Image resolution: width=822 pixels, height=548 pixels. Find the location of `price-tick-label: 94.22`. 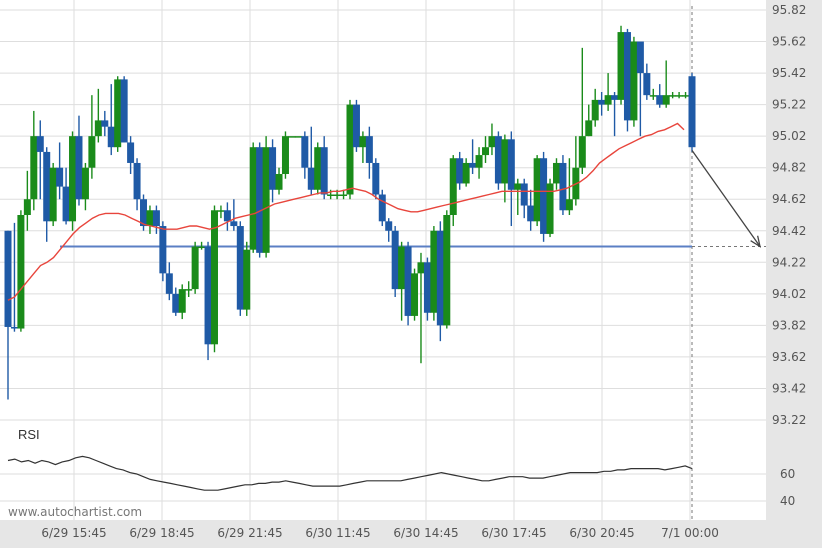

price-tick-label: 94.22 is located at coordinates (789, 262).